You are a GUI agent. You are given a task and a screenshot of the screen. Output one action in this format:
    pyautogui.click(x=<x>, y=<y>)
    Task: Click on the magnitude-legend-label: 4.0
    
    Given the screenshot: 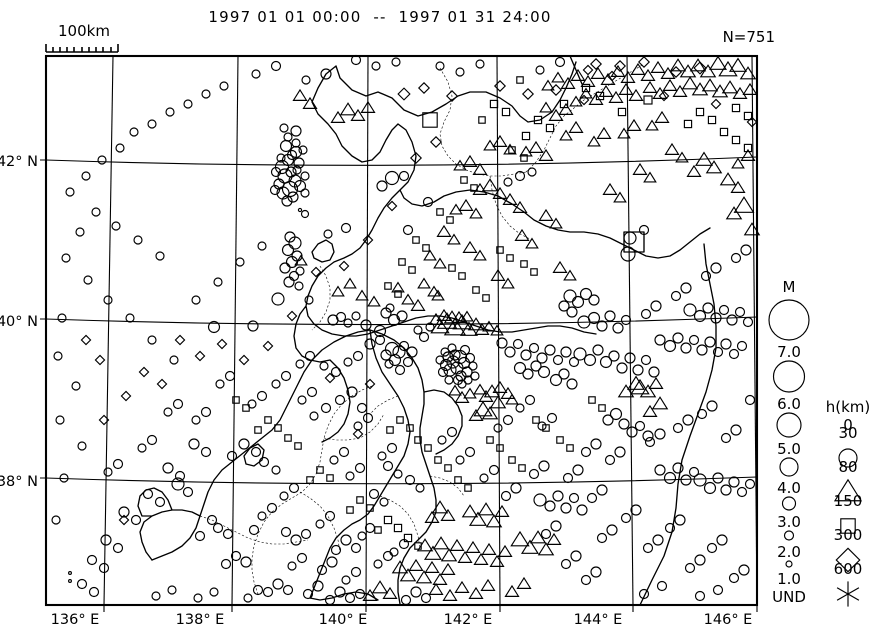 What is the action you would take?
    pyautogui.click(x=789, y=488)
    